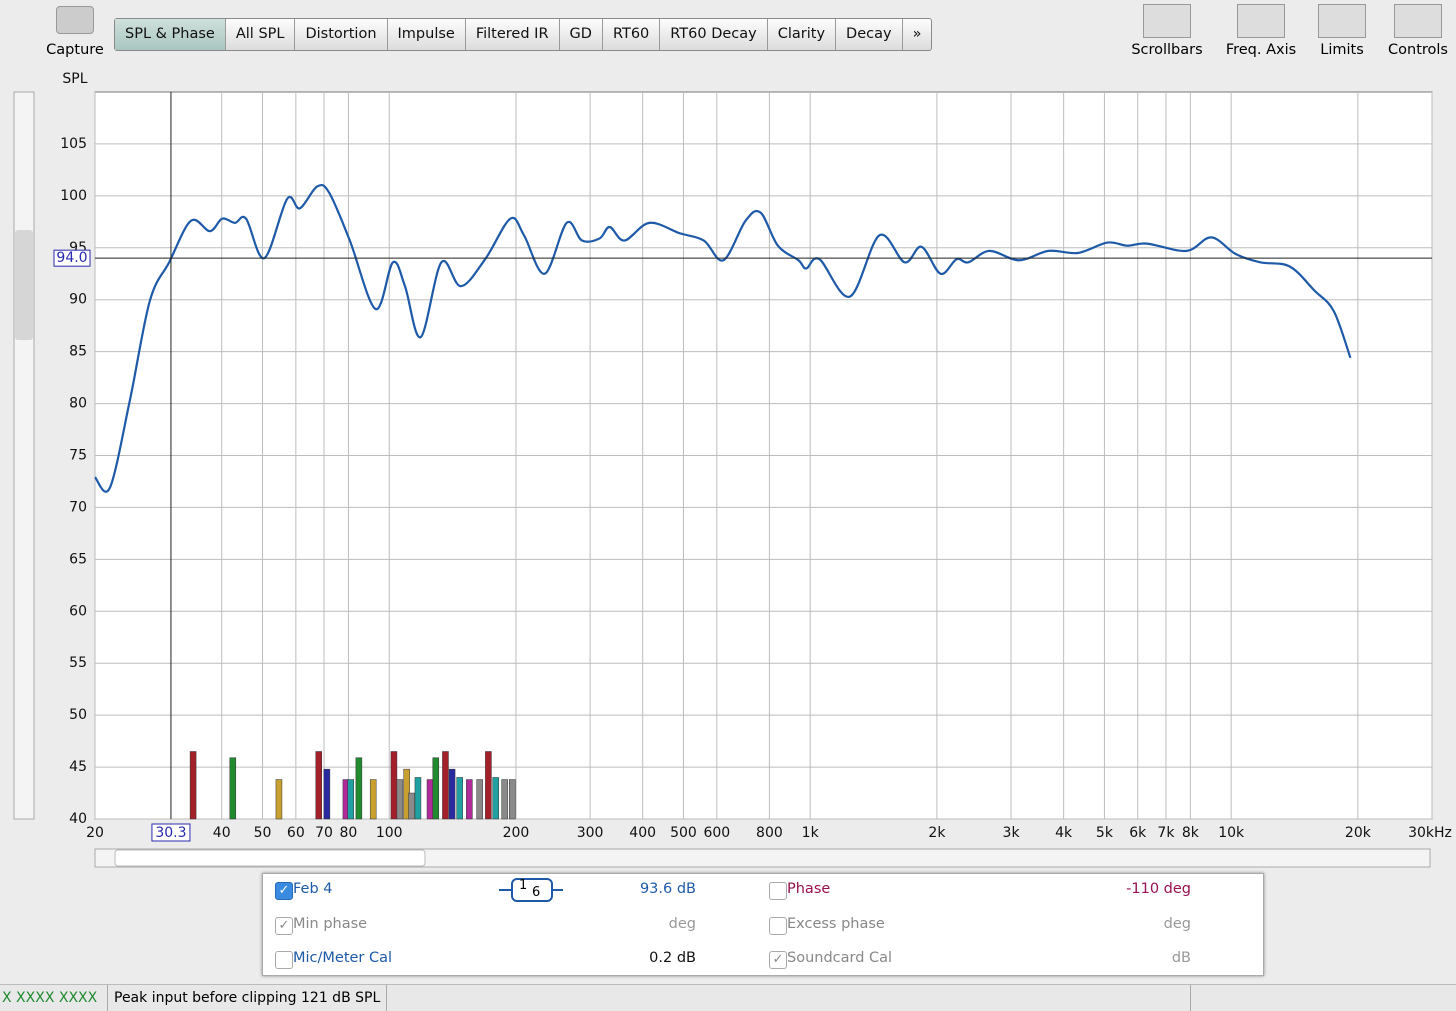 This screenshot has width=1456, height=1011. What do you see at coordinates (78, 507) in the screenshot?
I see `y-tick-label: 70` at bounding box center [78, 507].